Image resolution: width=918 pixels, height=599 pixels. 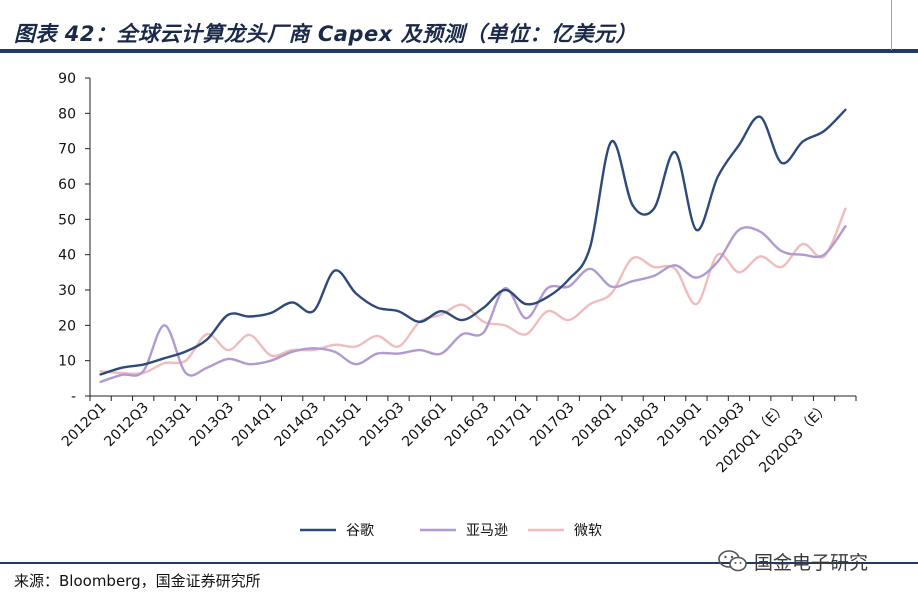 I want to click on wechat-icon, so click(x=732, y=561).